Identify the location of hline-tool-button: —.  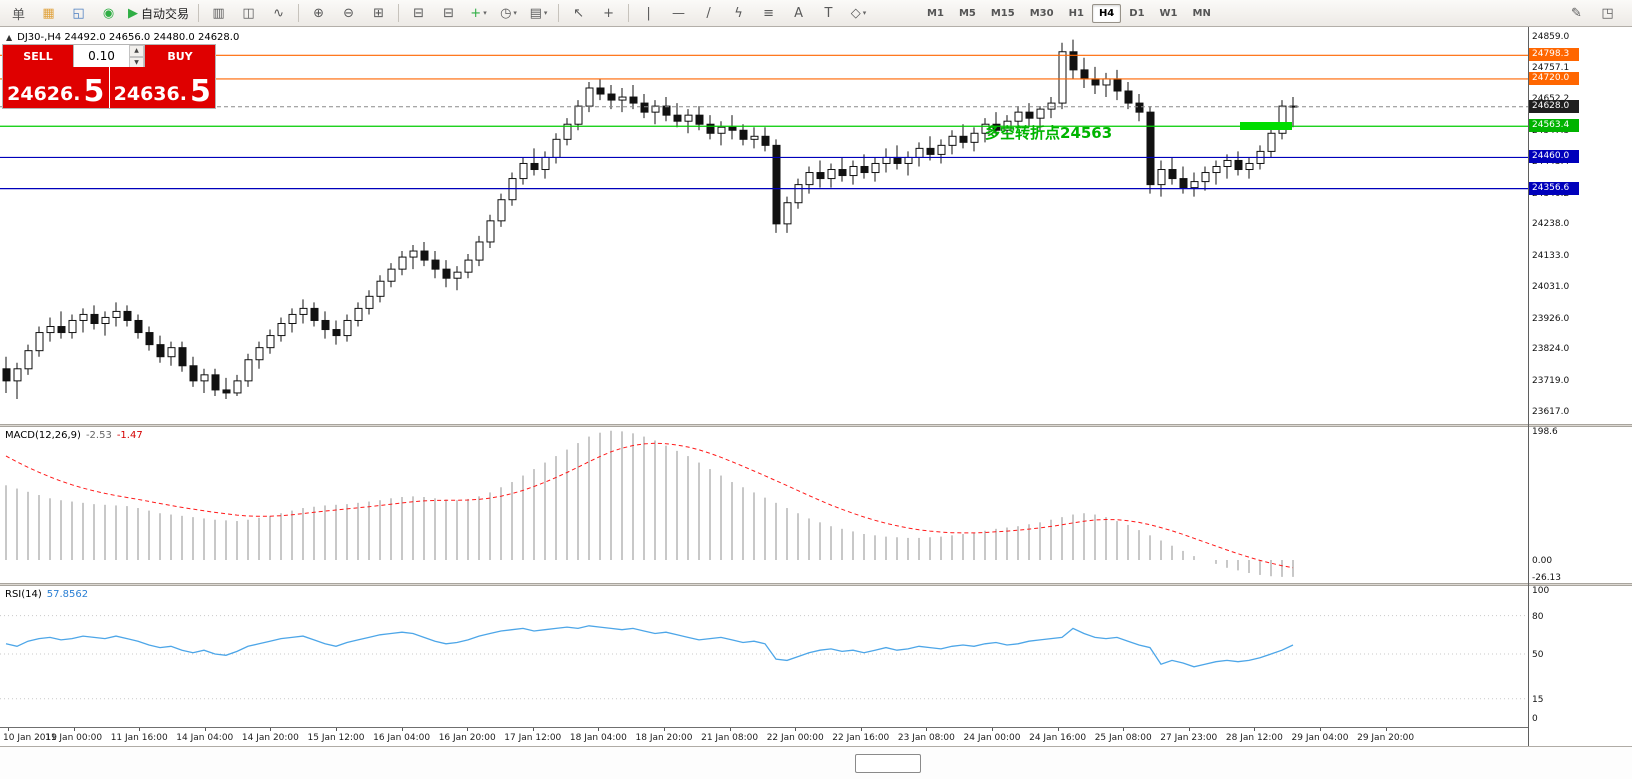
(678, 13).